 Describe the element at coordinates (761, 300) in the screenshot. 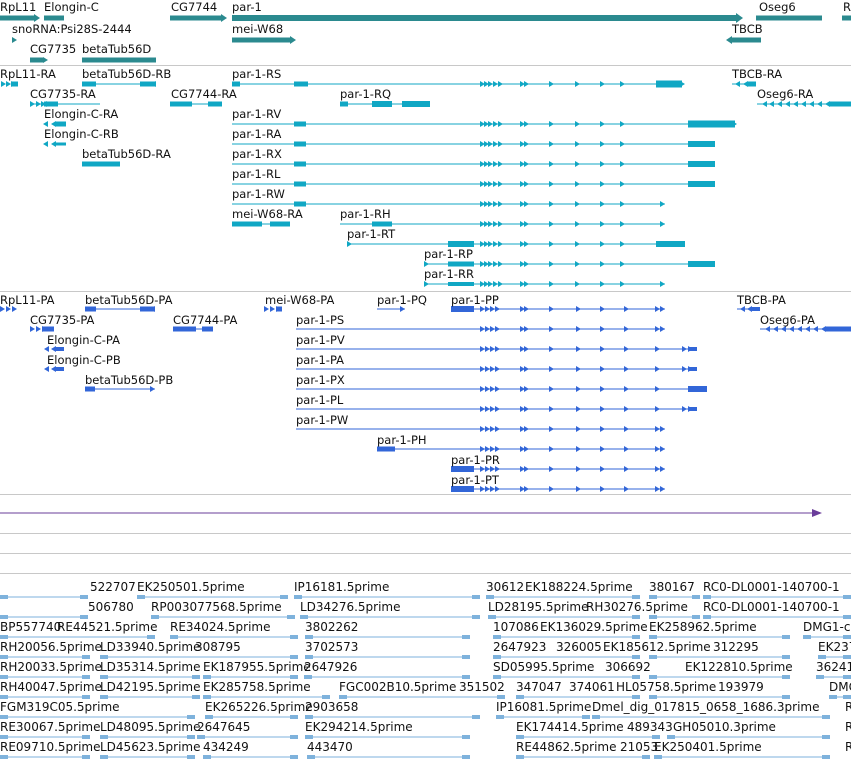

I see `feature-label: TBCB-PA` at that location.